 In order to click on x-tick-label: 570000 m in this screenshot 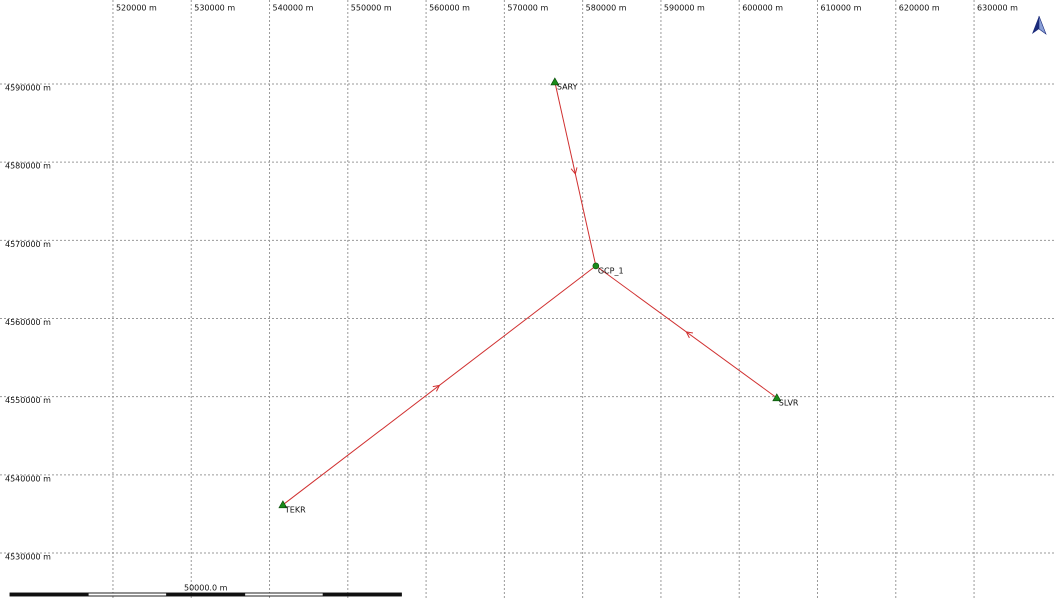, I will do `click(527, 8)`.